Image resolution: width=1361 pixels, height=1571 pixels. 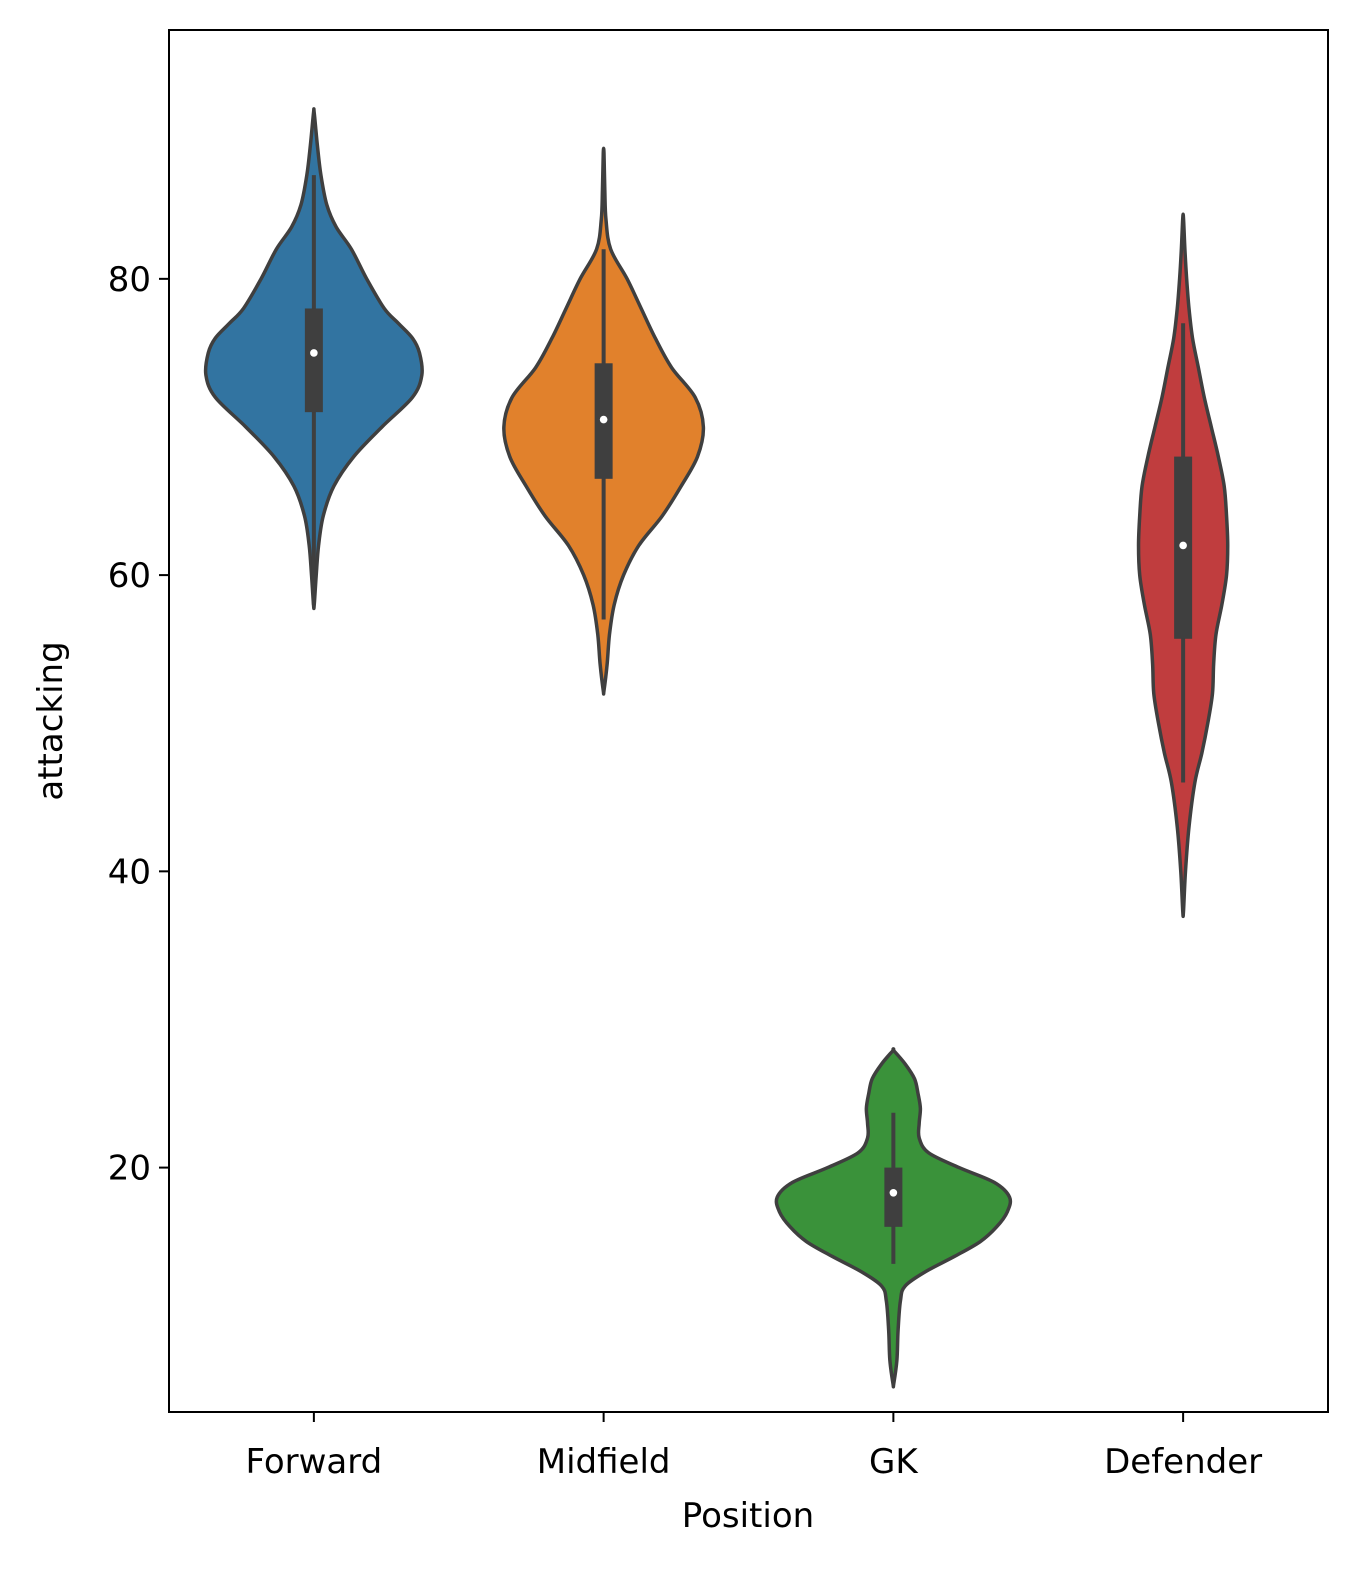 I want to click on iqr-box-gk, so click(x=893, y=1197).